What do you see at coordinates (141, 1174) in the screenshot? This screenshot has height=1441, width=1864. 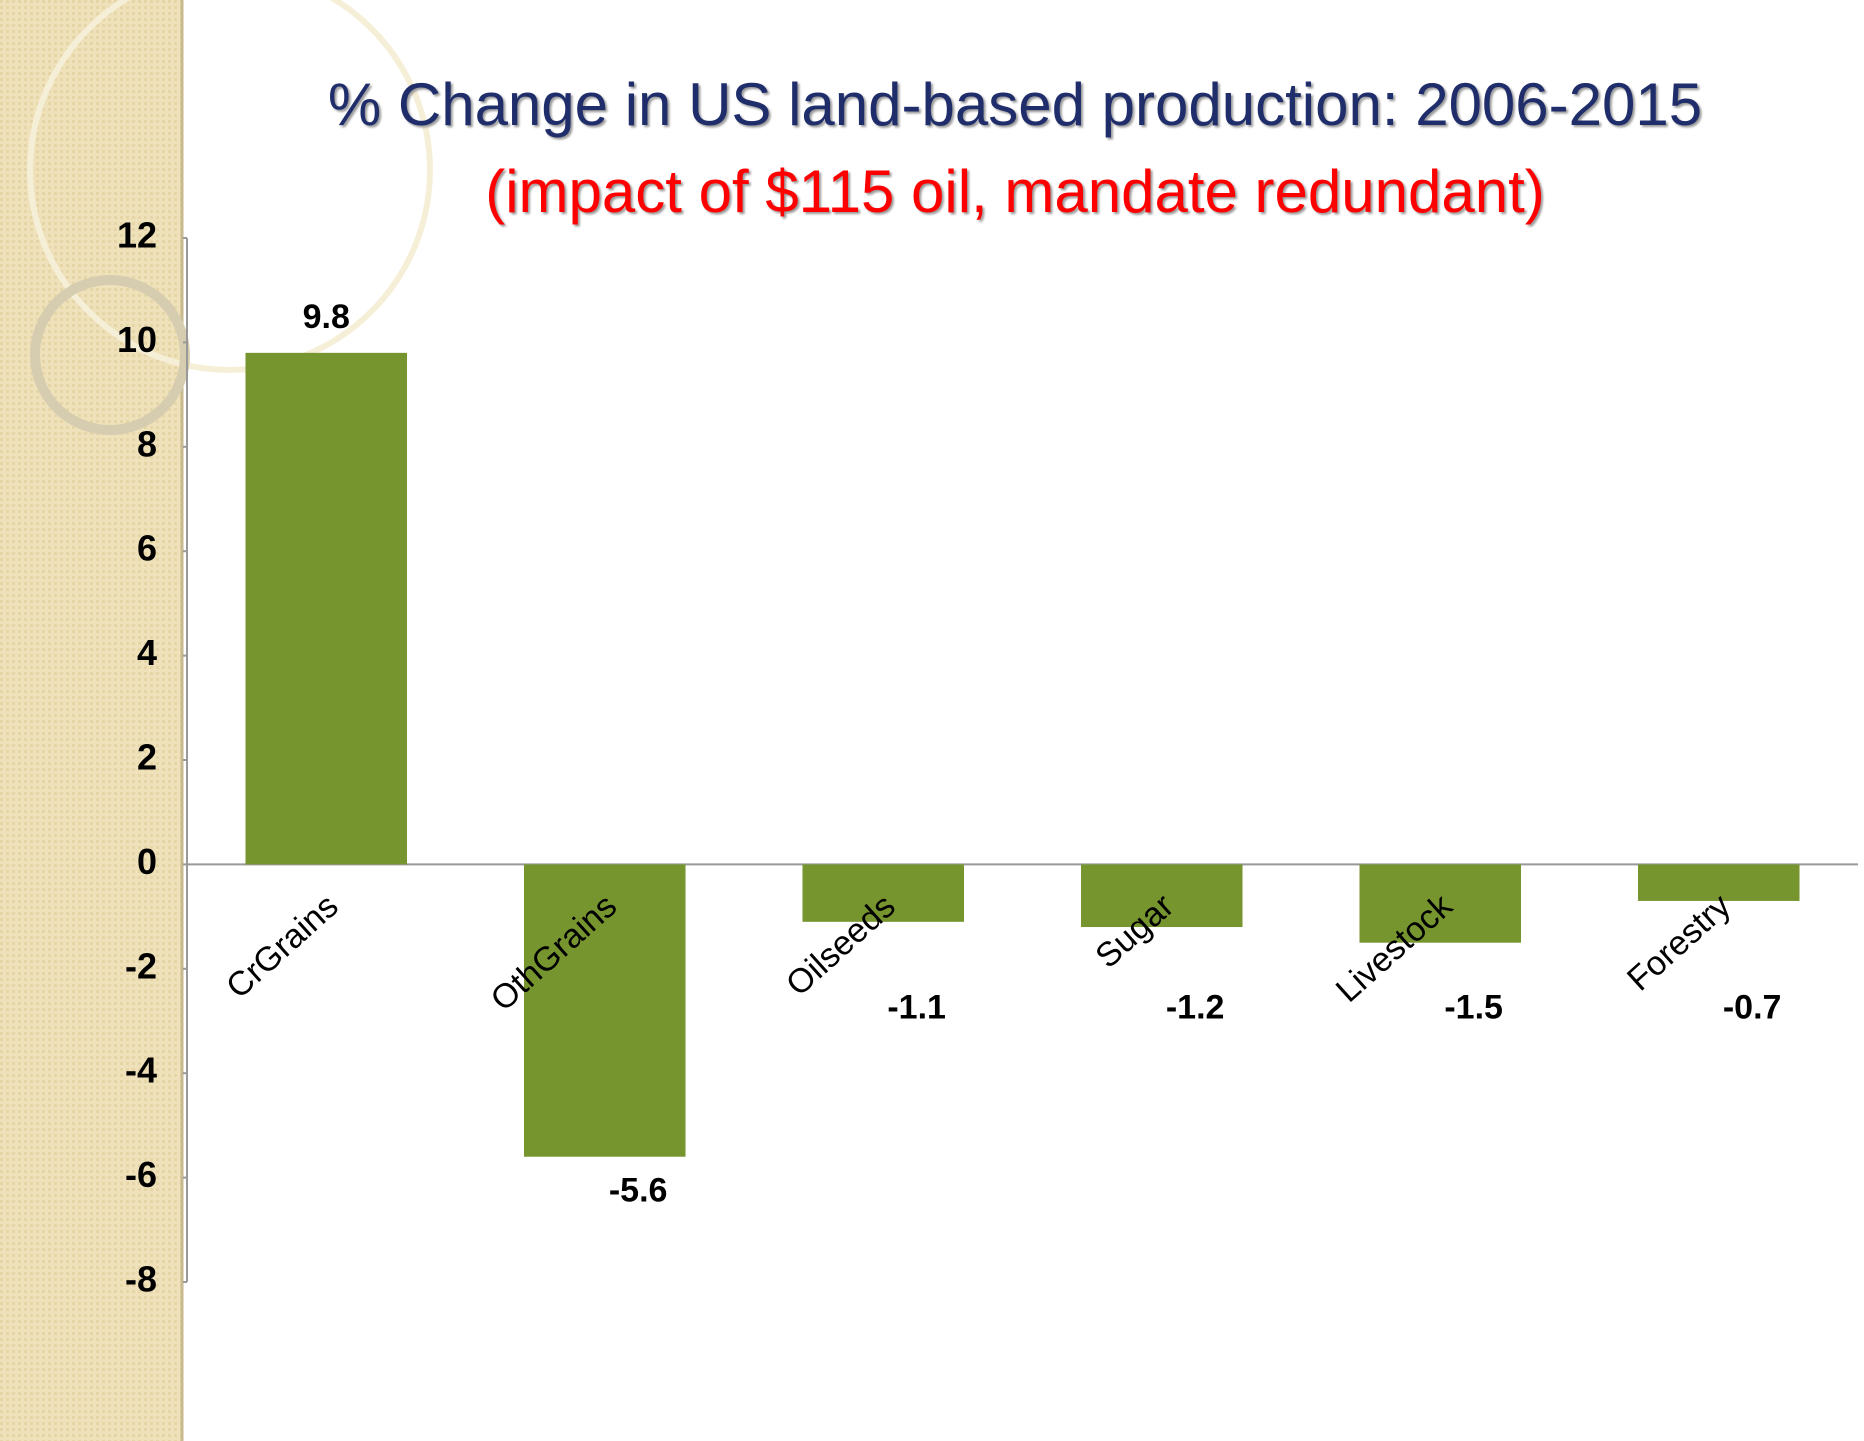 I see `y-tick-label: -6` at bounding box center [141, 1174].